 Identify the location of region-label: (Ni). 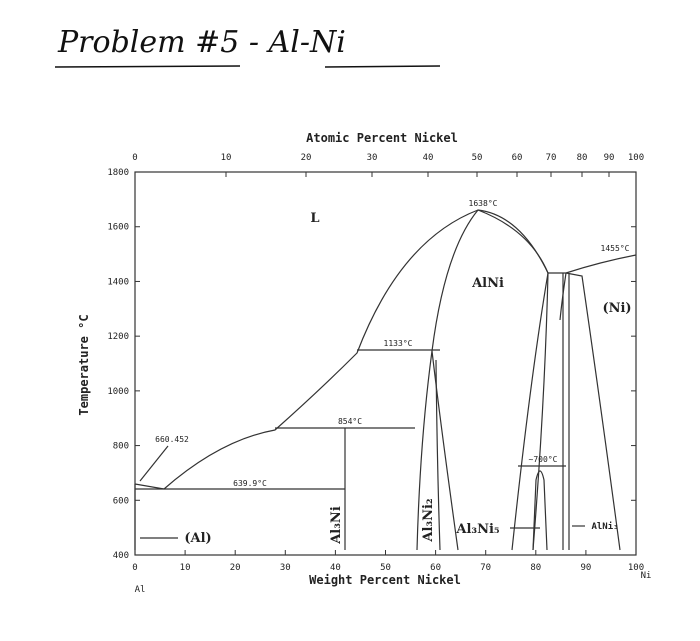
(616, 308).